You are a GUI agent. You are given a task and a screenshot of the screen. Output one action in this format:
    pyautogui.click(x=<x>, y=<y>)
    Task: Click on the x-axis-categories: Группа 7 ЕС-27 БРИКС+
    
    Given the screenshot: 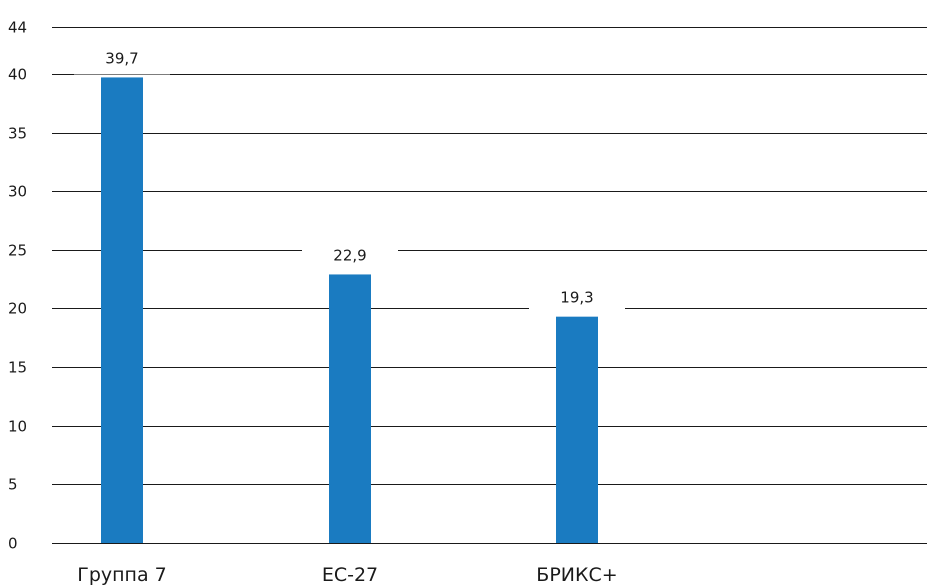 What is the action you would take?
    pyautogui.click(x=347, y=575)
    